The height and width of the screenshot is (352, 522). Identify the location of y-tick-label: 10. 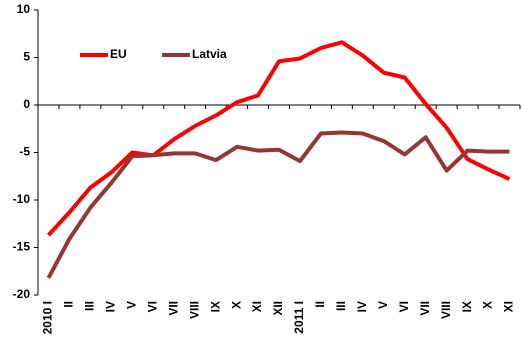
(24, 9).